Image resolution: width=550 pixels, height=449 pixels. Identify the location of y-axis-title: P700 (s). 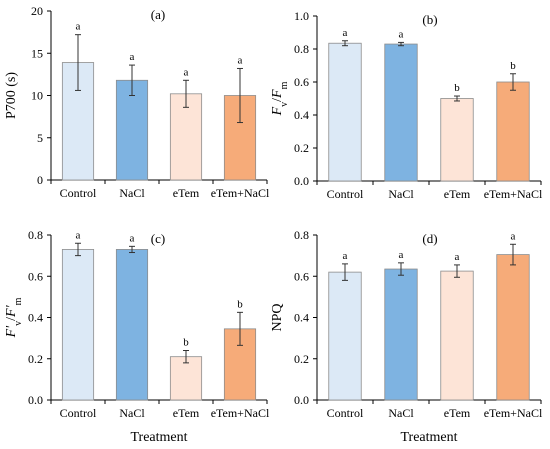
(11, 95).